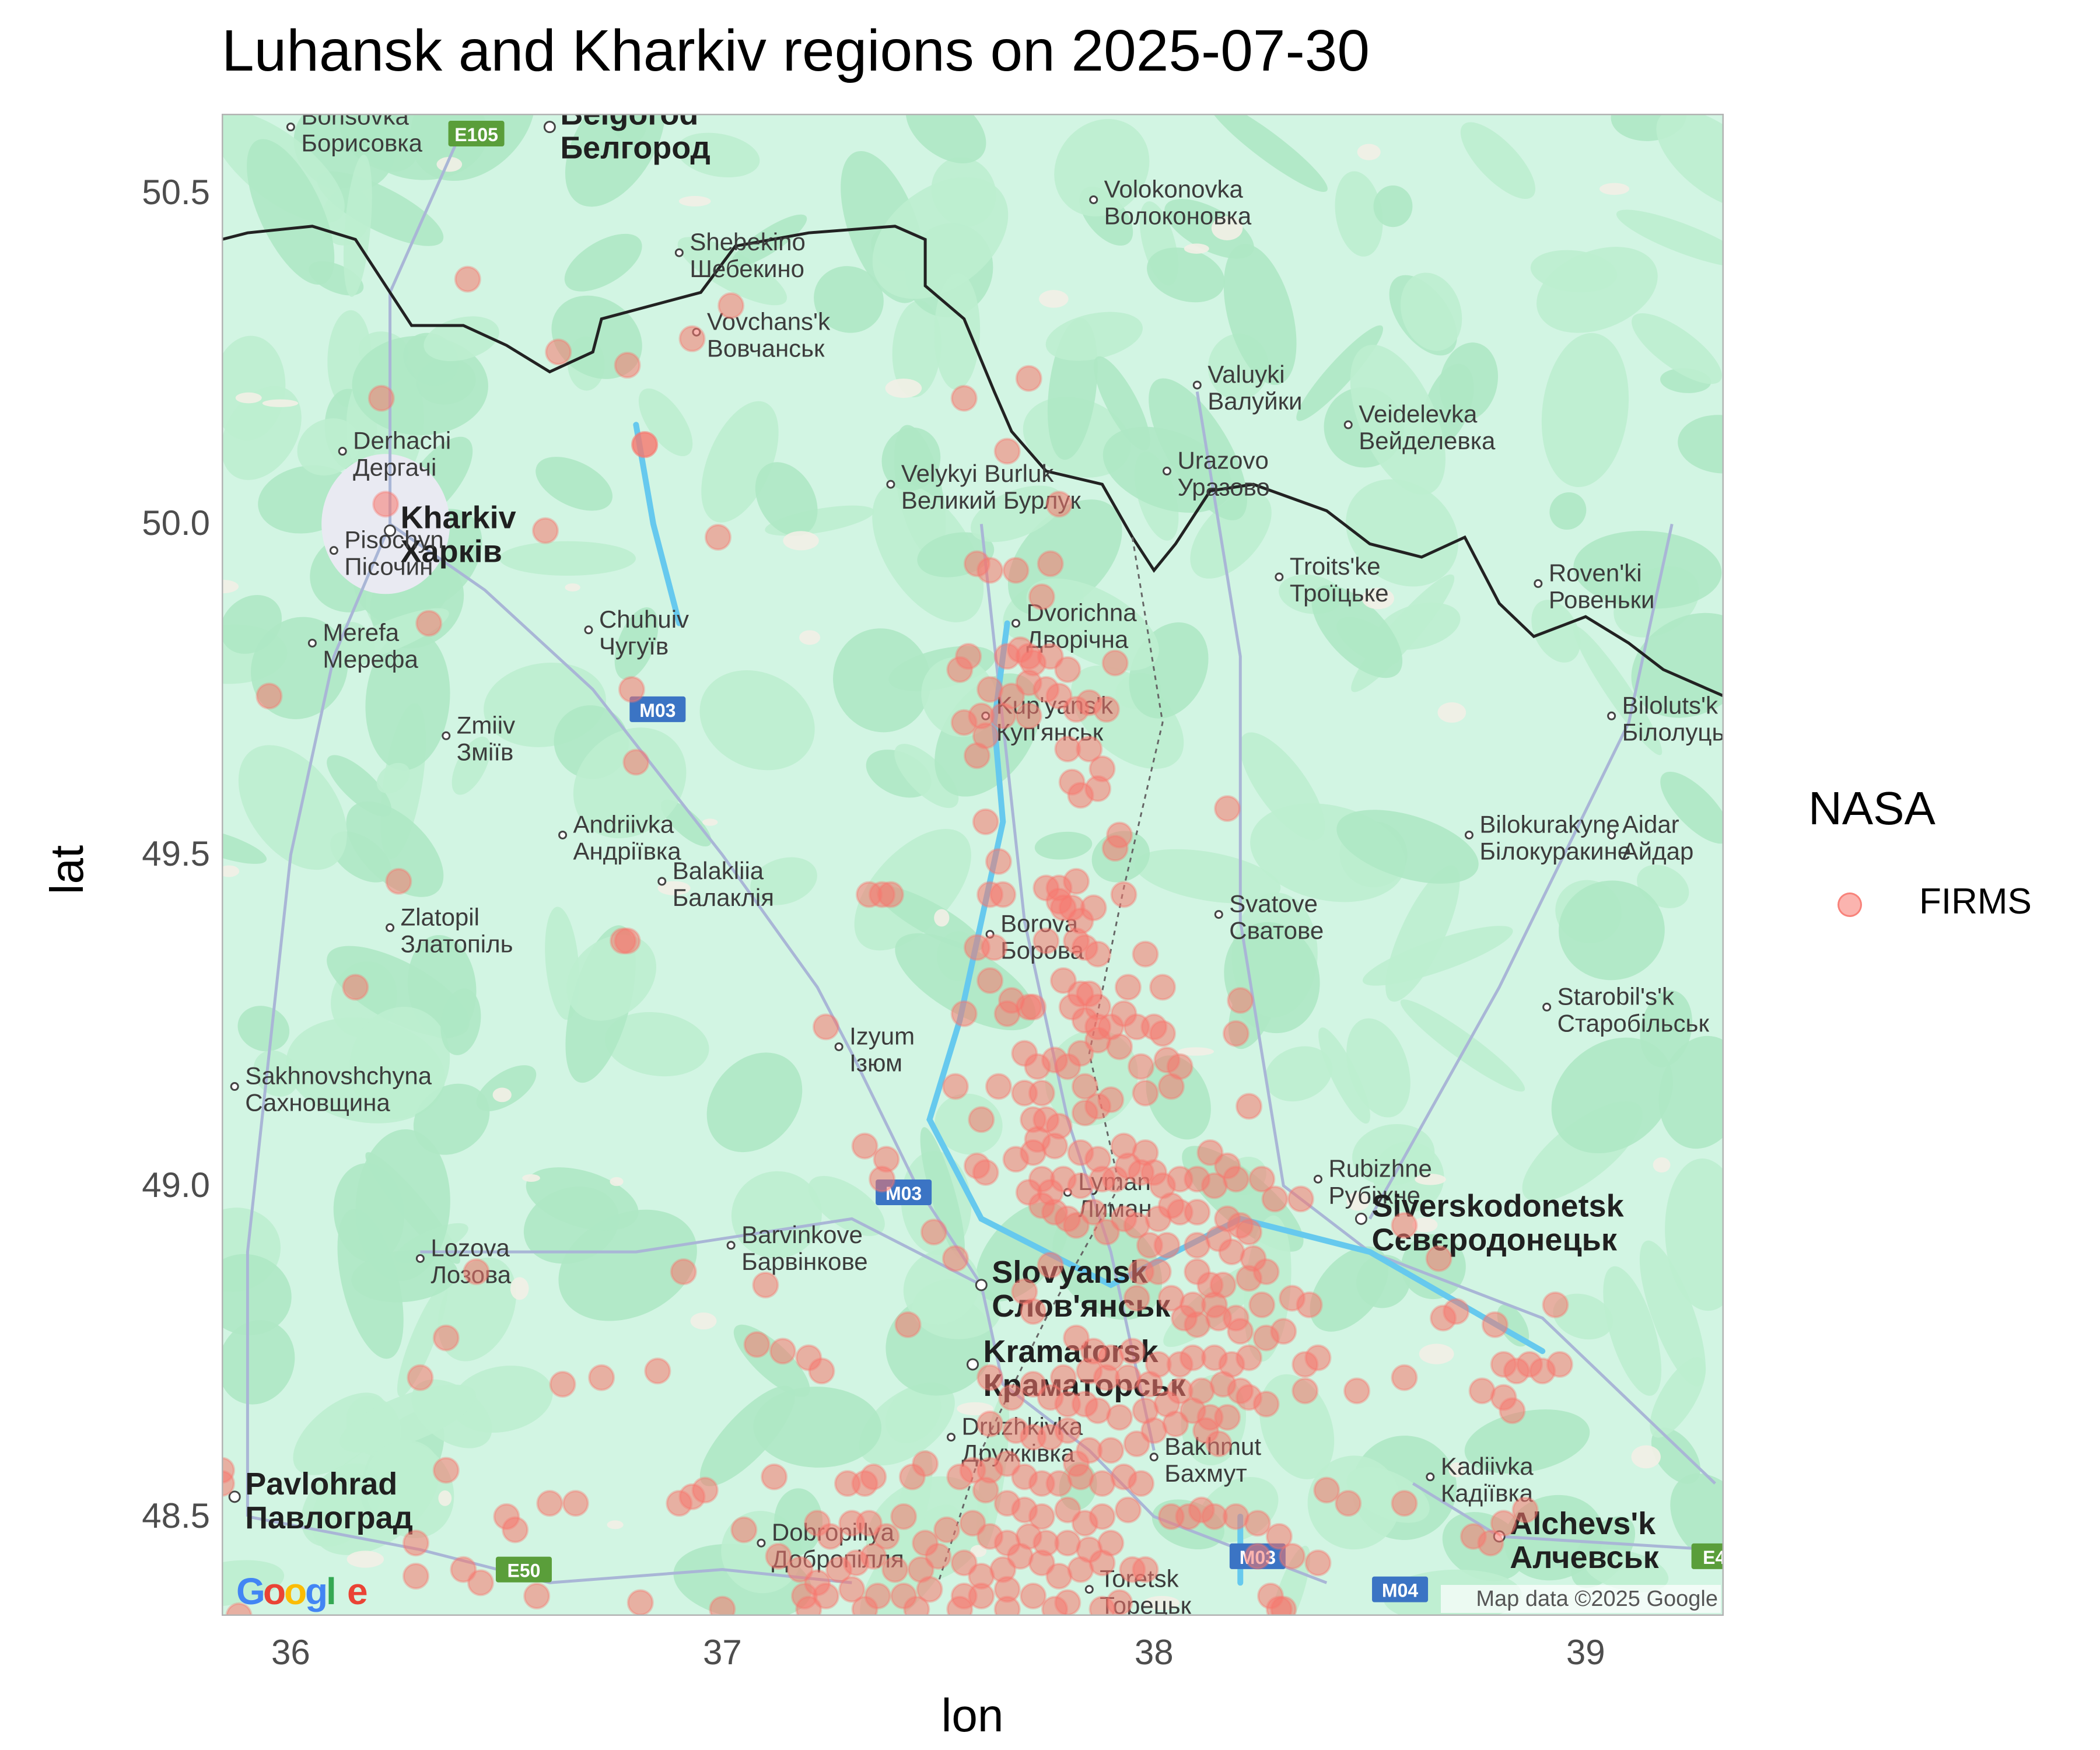  What do you see at coordinates (321, 1484) in the screenshot?
I see `place-label-latin: Pavlohrad` at bounding box center [321, 1484].